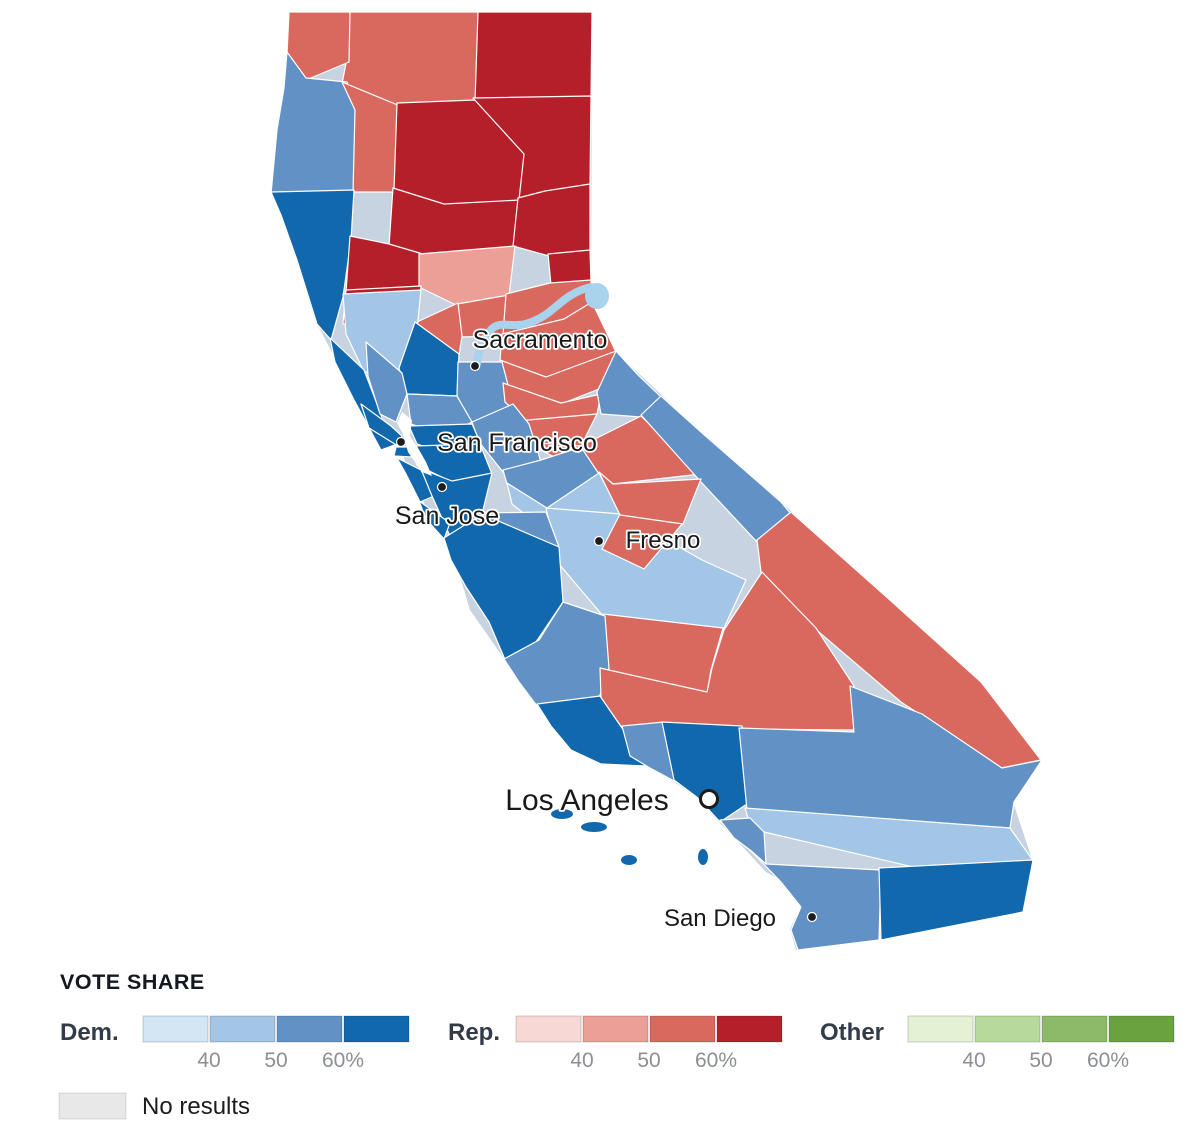  What do you see at coordinates (132, 982) in the screenshot?
I see `legend-title: VOTE SHARE` at bounding box center [132, 982].